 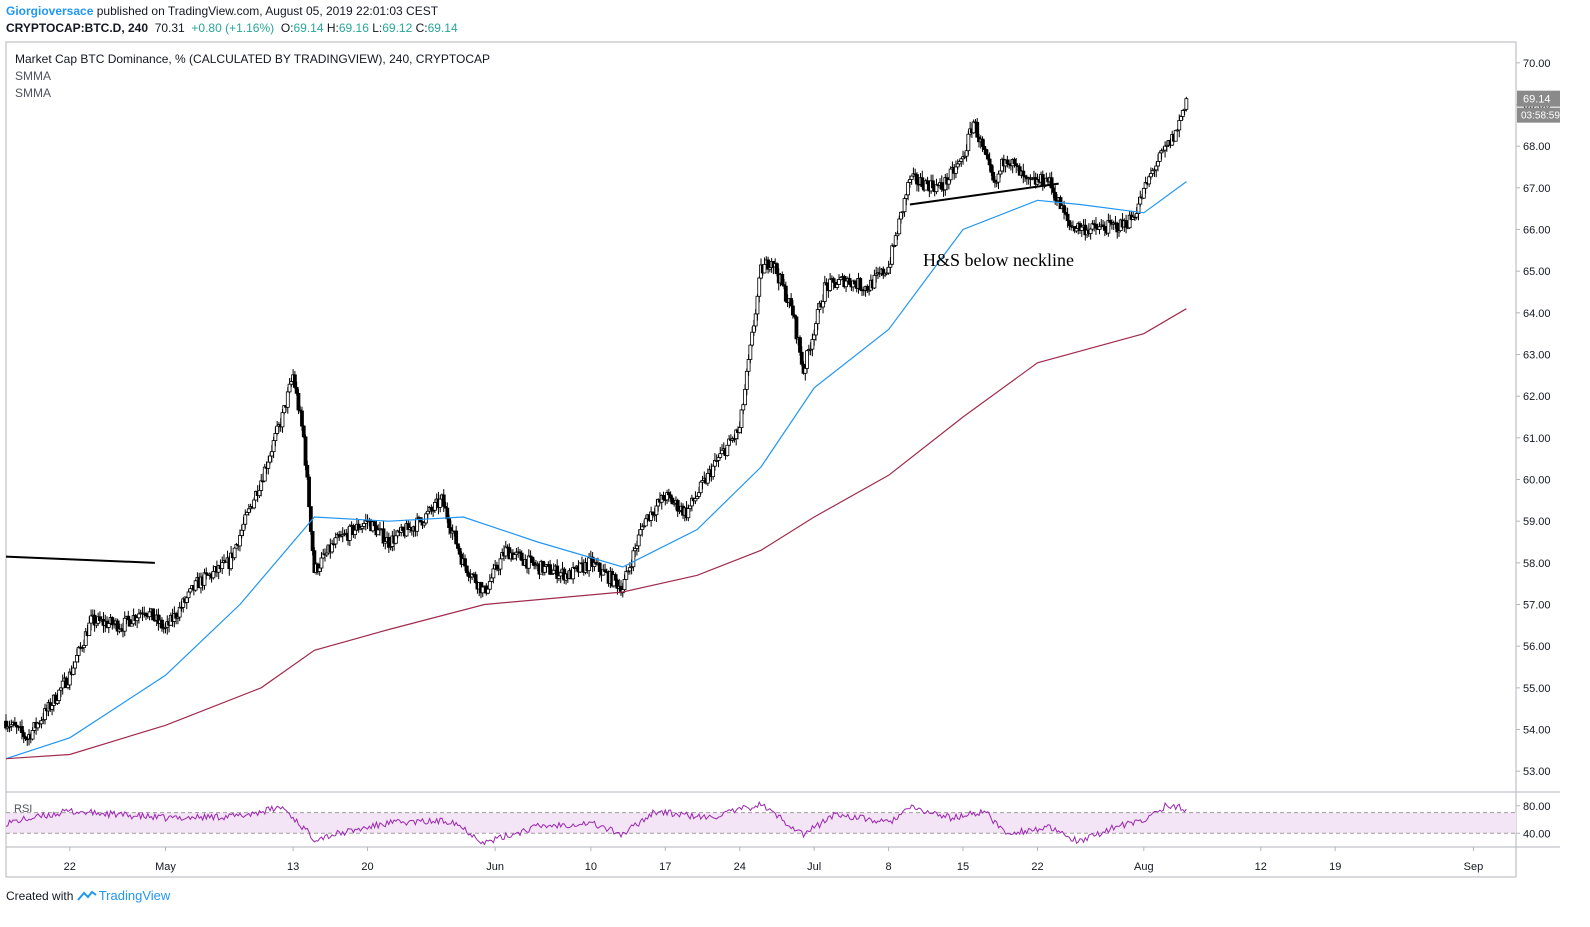 What do you see at coordinates (1537, 834) in the screenshot?
I see `rsi-tick-label: 40.00` at bounding box center [1537, 834].